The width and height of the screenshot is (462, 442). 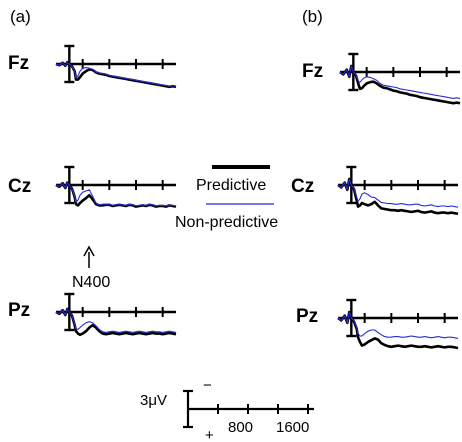 What do you see at coordinates (231, 185) in the screenshot?
I see `legend-predictive-label: Predictive` at bounding box center [231, 185].